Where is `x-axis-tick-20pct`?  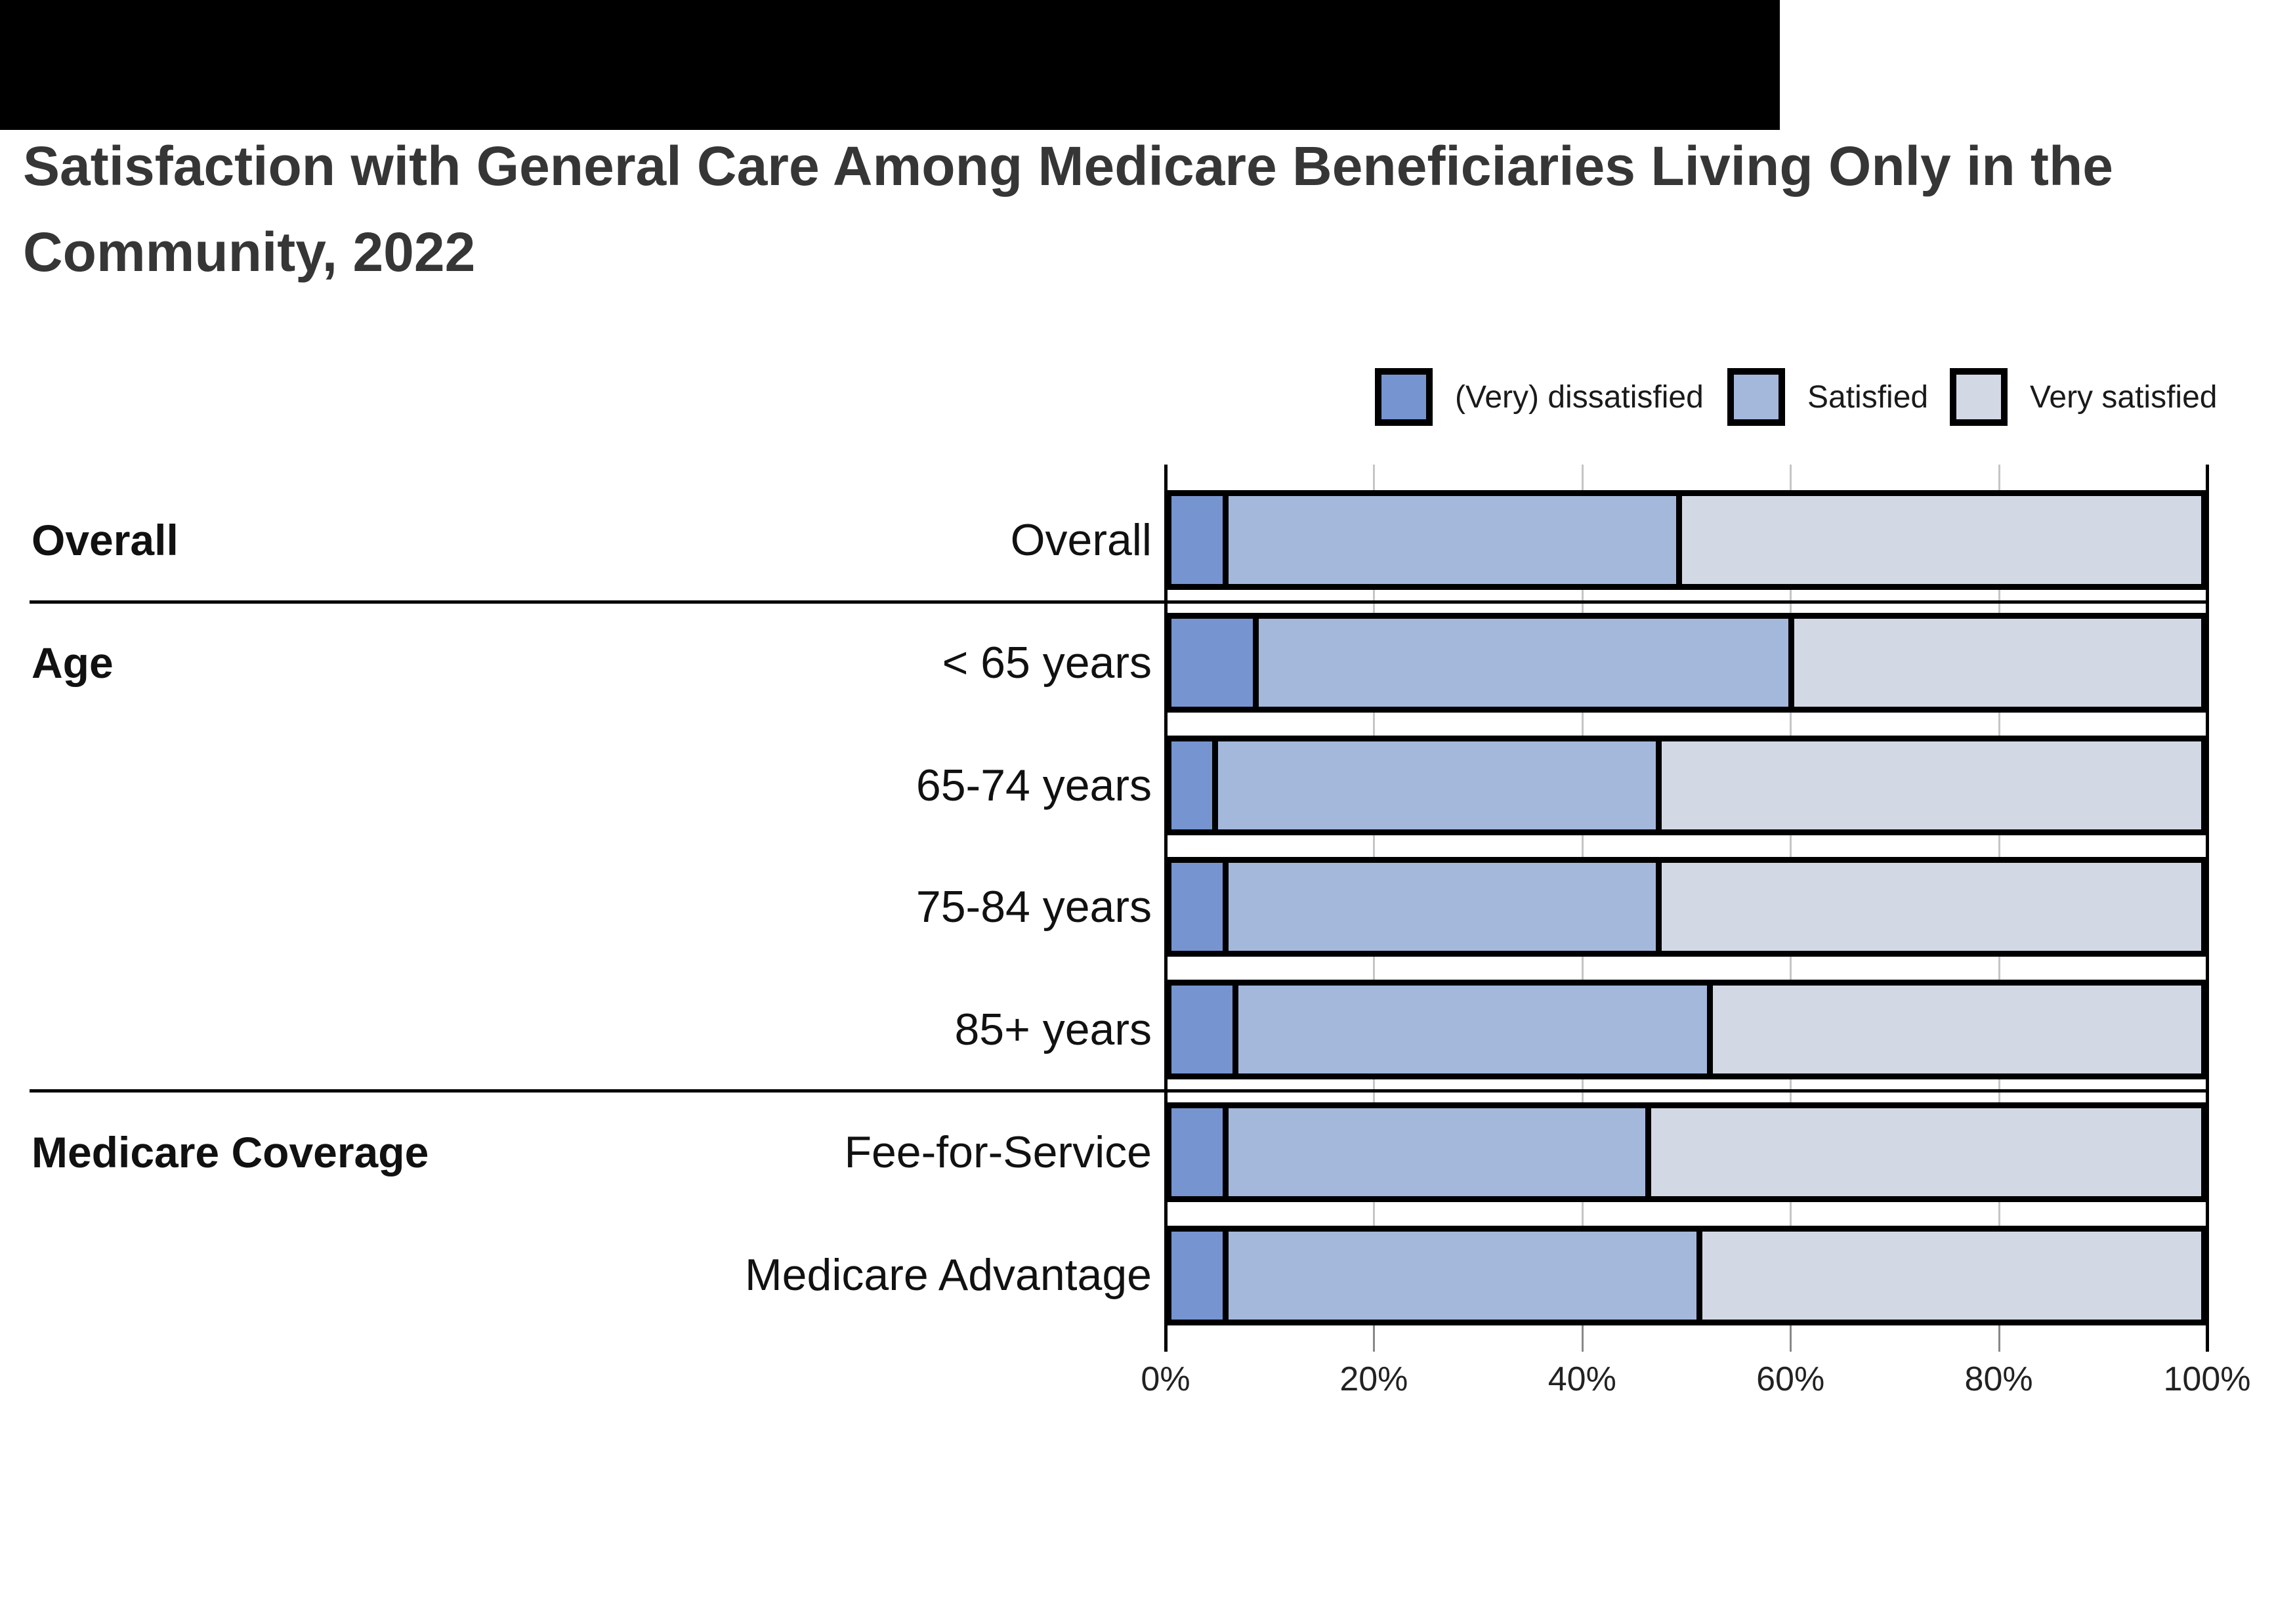
x-axis-tick-20pct is located at coordinates (1374, 1339).